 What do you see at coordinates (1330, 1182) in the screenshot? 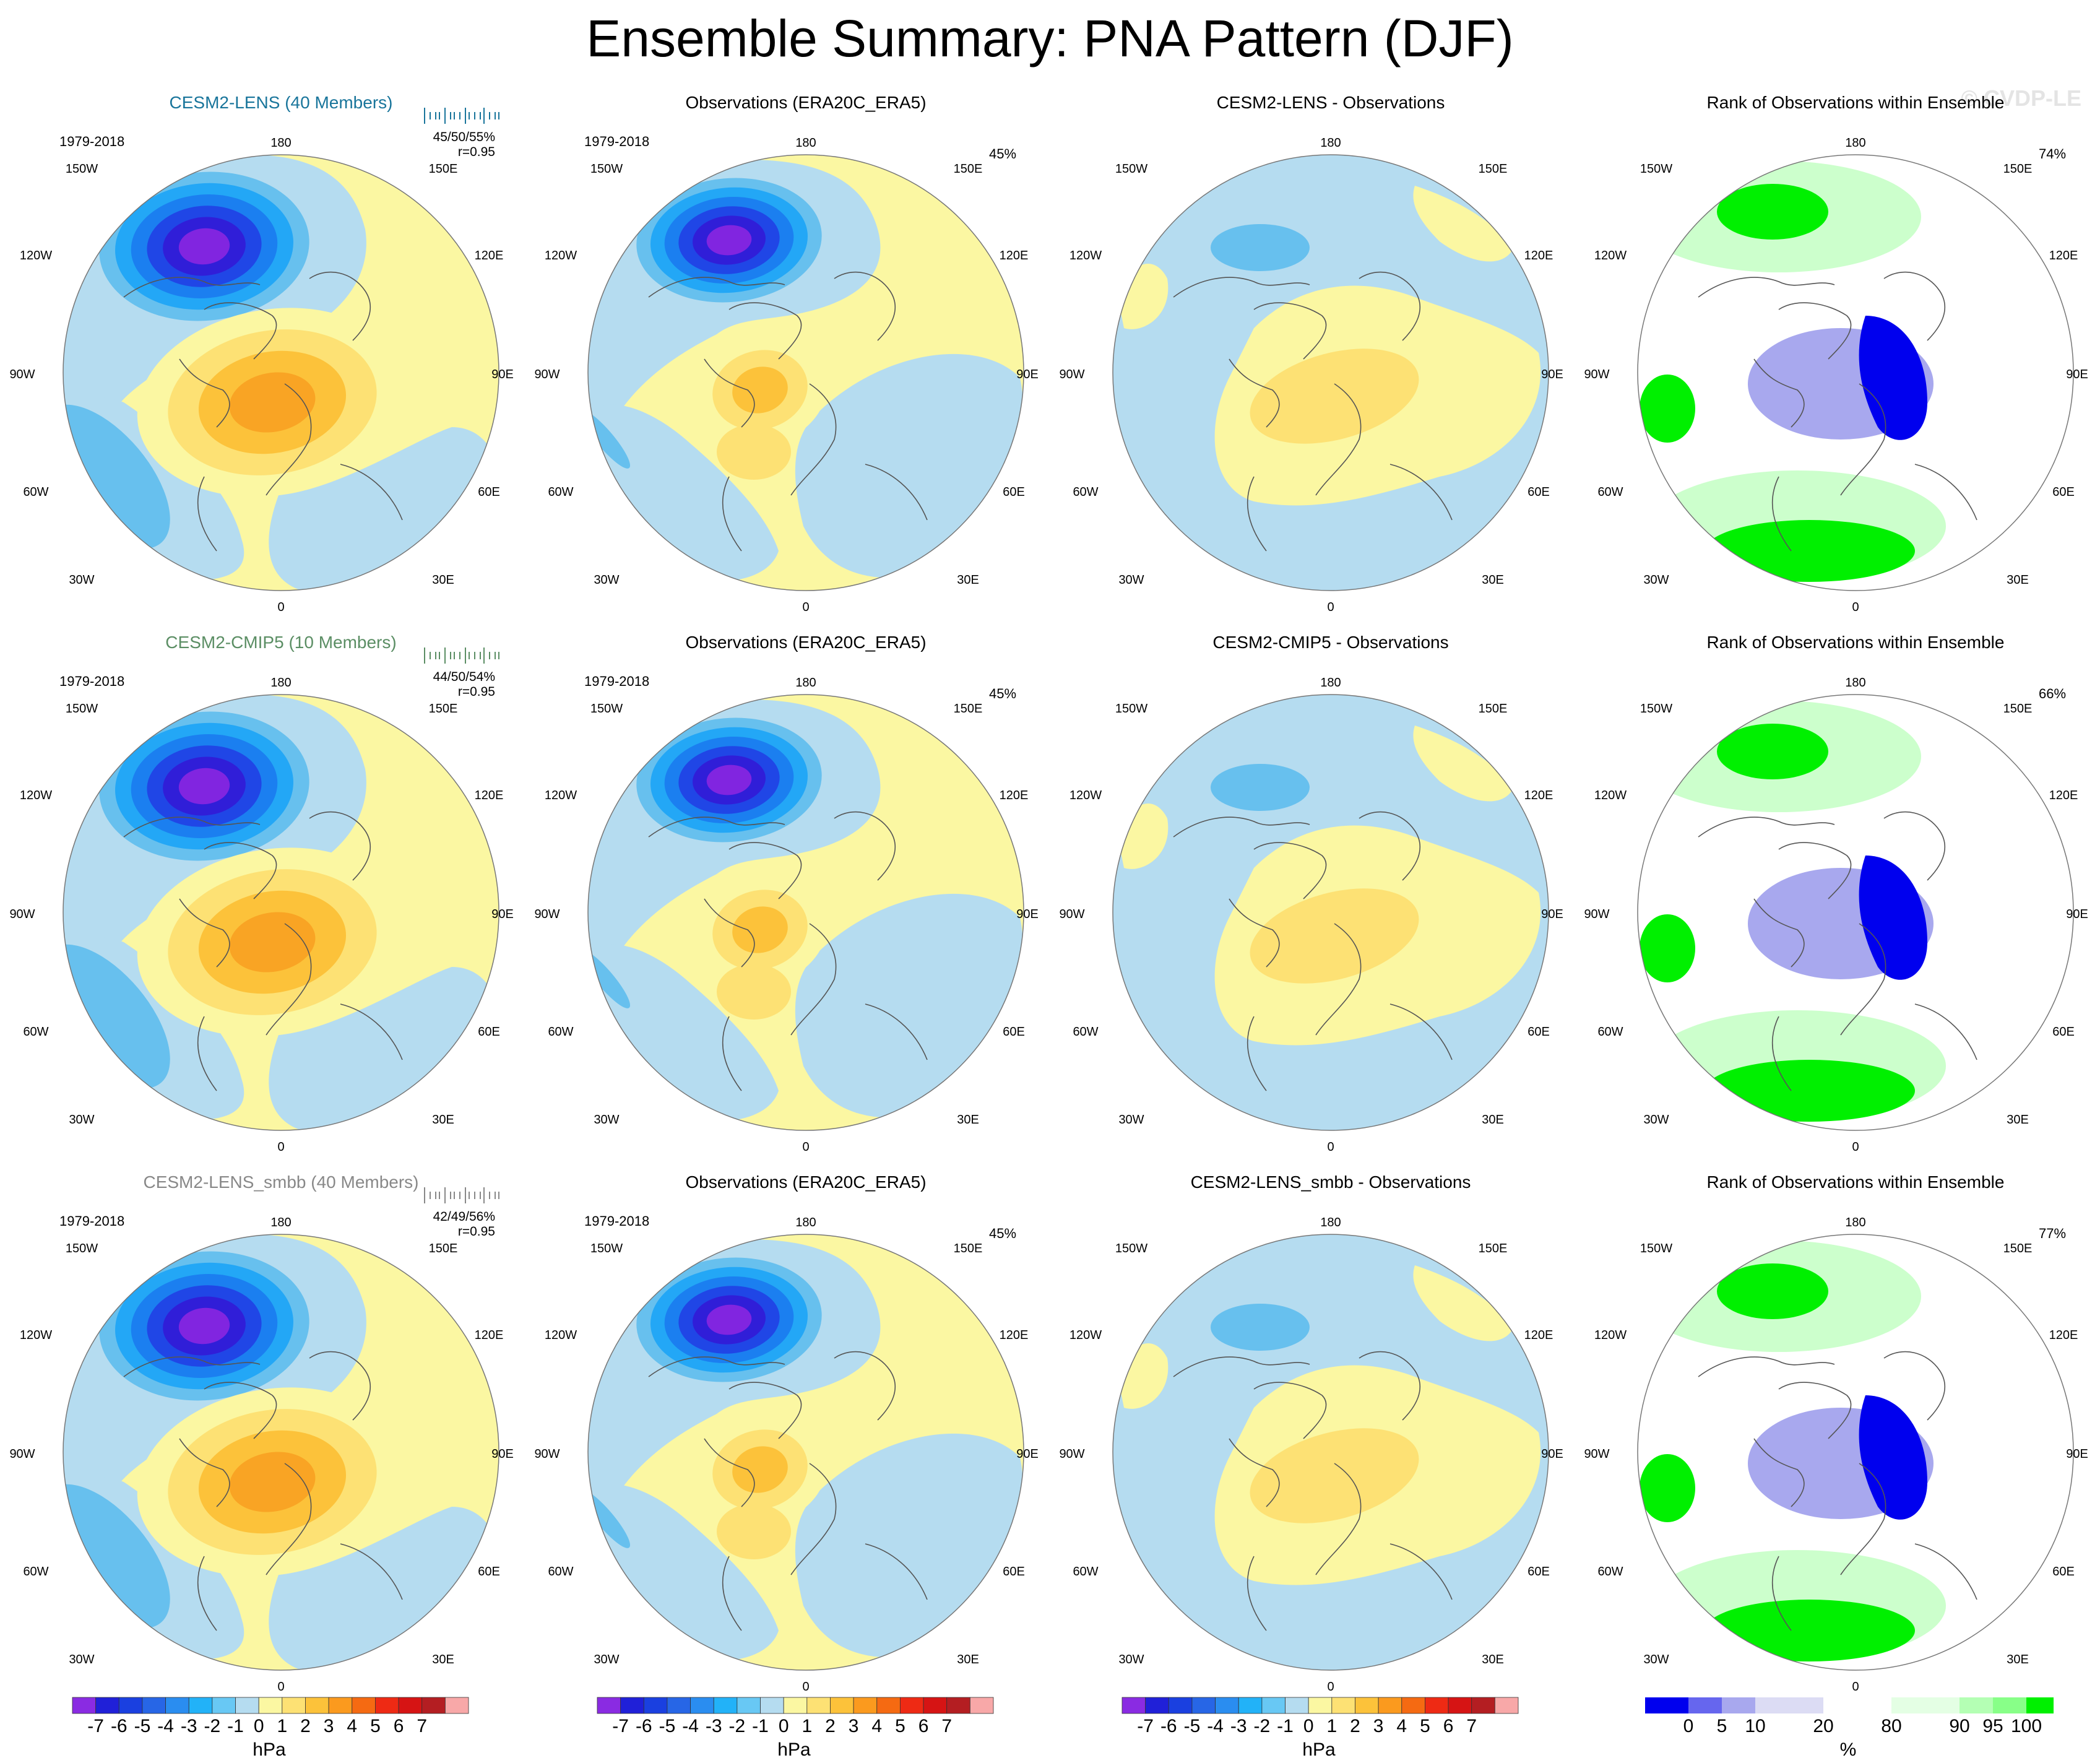
I see `difference-title: CESM2-LENS_smbb - Observations` at bounding box center [1330, 1182].